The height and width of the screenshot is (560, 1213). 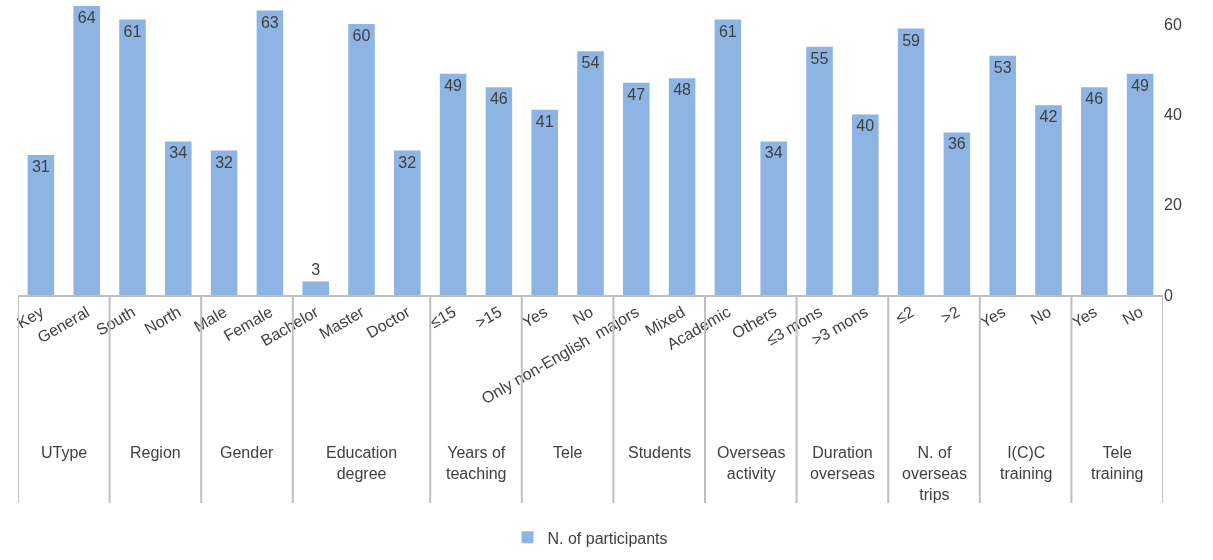 I want to click on text: Education degree, so click(x=362, y=463).